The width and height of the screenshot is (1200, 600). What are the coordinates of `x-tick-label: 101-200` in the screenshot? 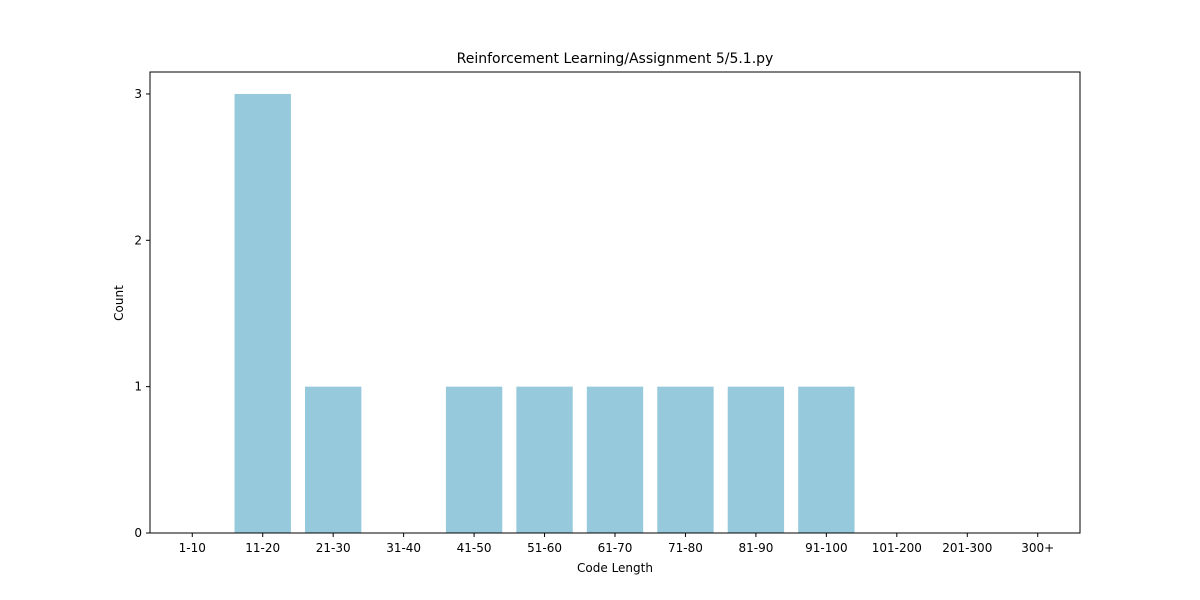 It's located at (897, 548).